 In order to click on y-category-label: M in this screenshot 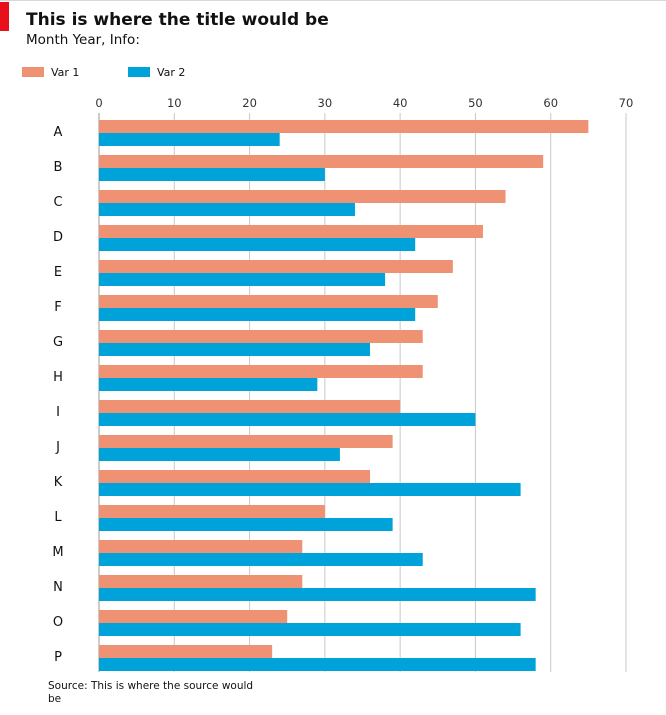, I will do `click(57, 552)`.